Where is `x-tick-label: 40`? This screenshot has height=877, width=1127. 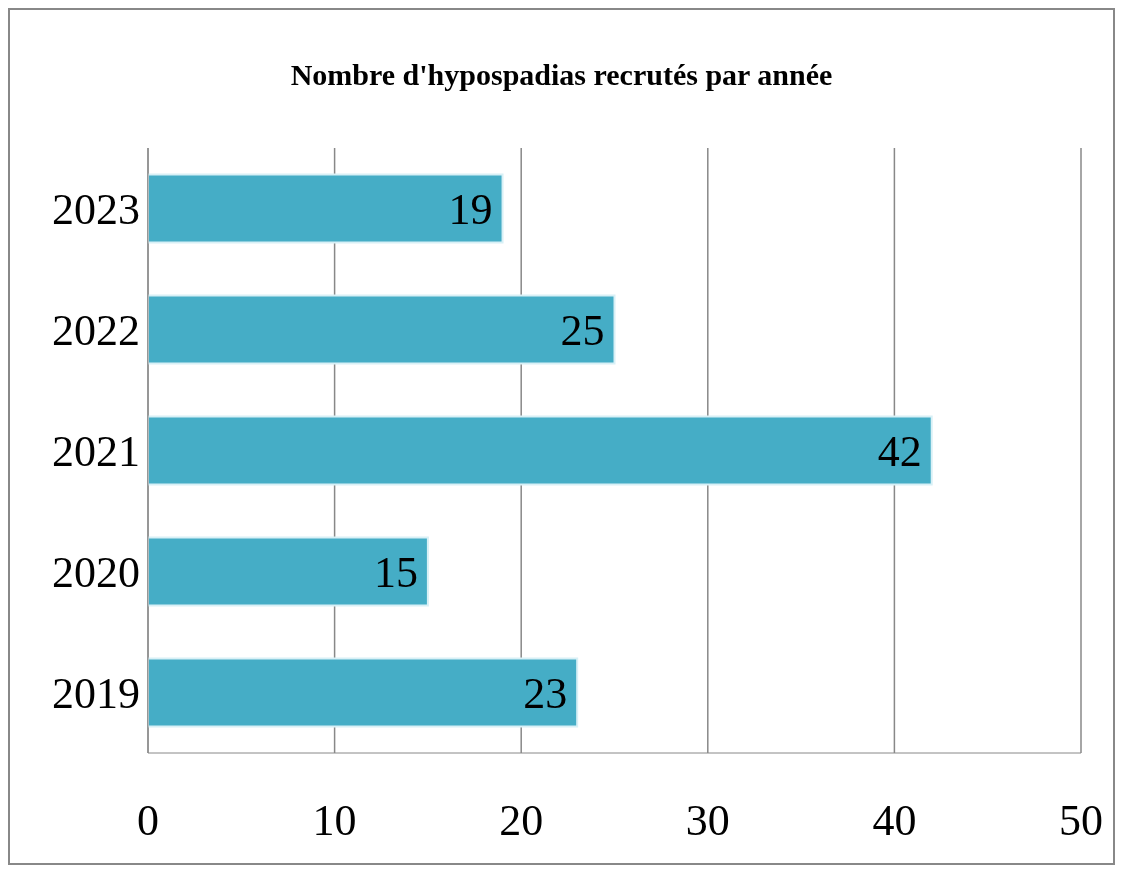 x-tick-label: 40 is located at coordinates (894, 821).